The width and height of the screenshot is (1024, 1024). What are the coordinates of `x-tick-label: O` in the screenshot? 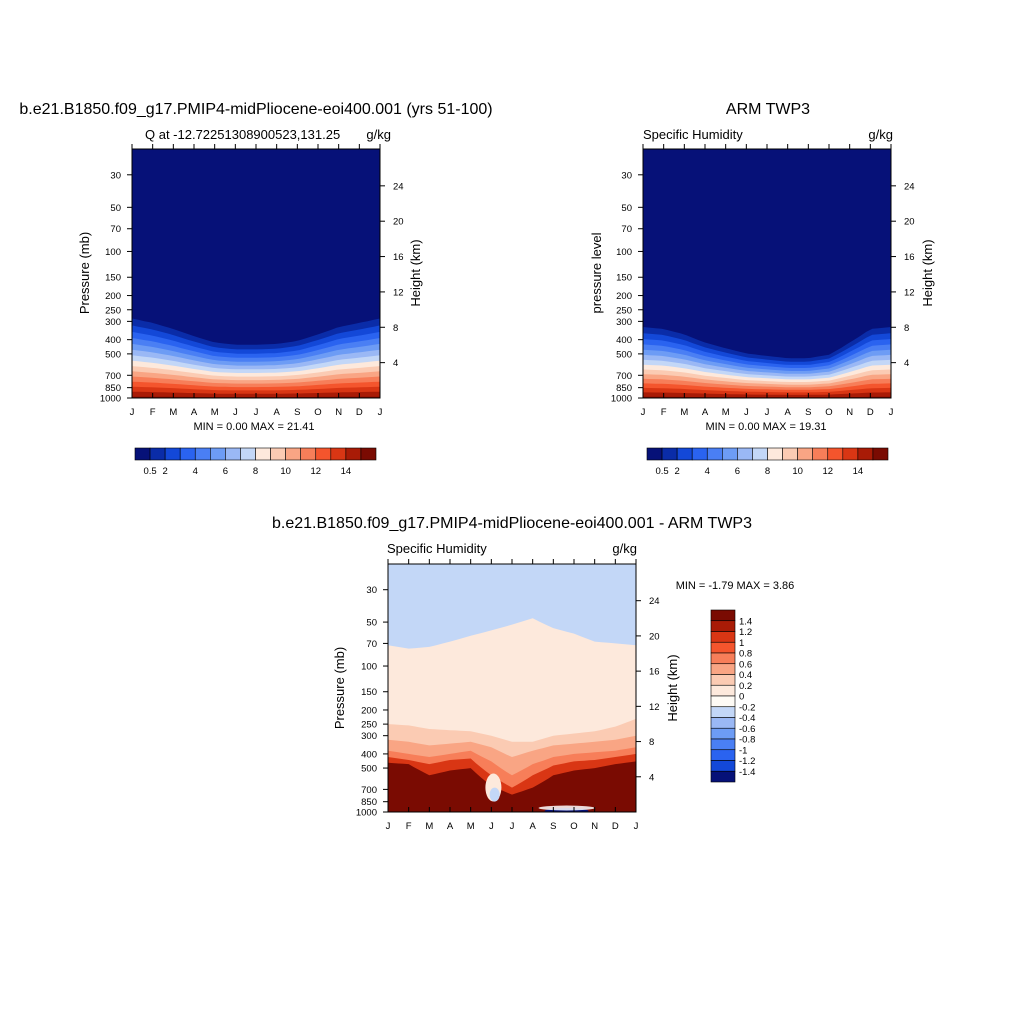 It's located at (828, 412).